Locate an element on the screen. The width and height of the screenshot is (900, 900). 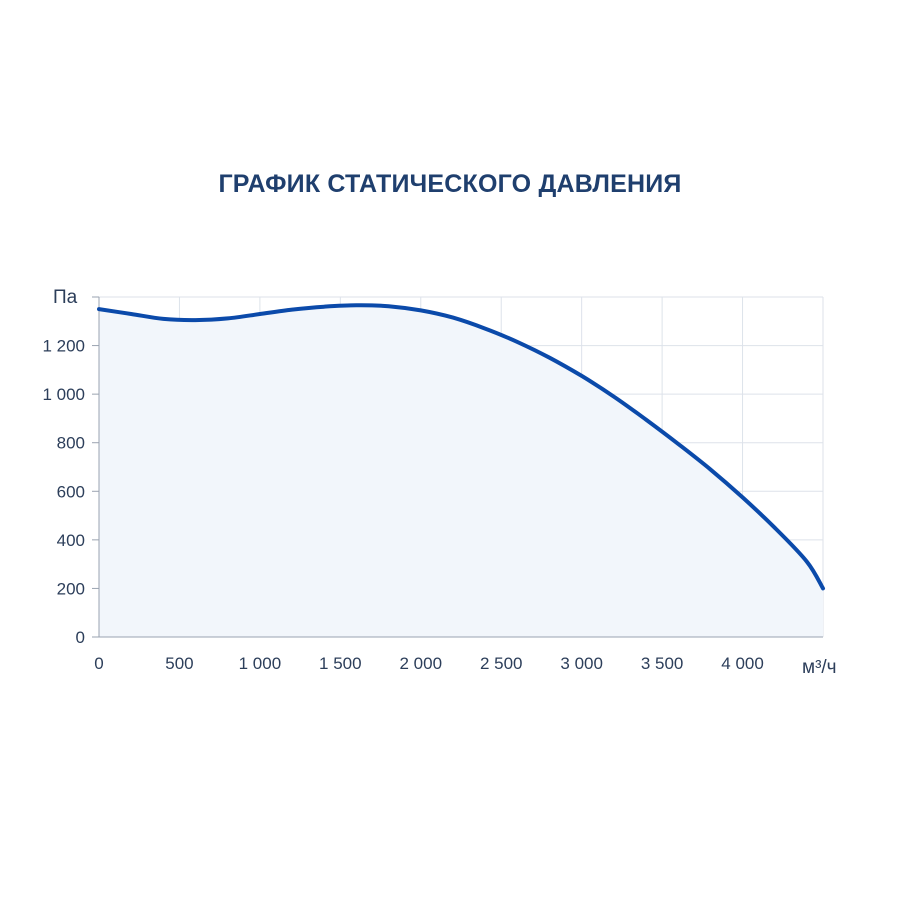
y-tick-label: 1 200 is located at coordinates (63, 346).